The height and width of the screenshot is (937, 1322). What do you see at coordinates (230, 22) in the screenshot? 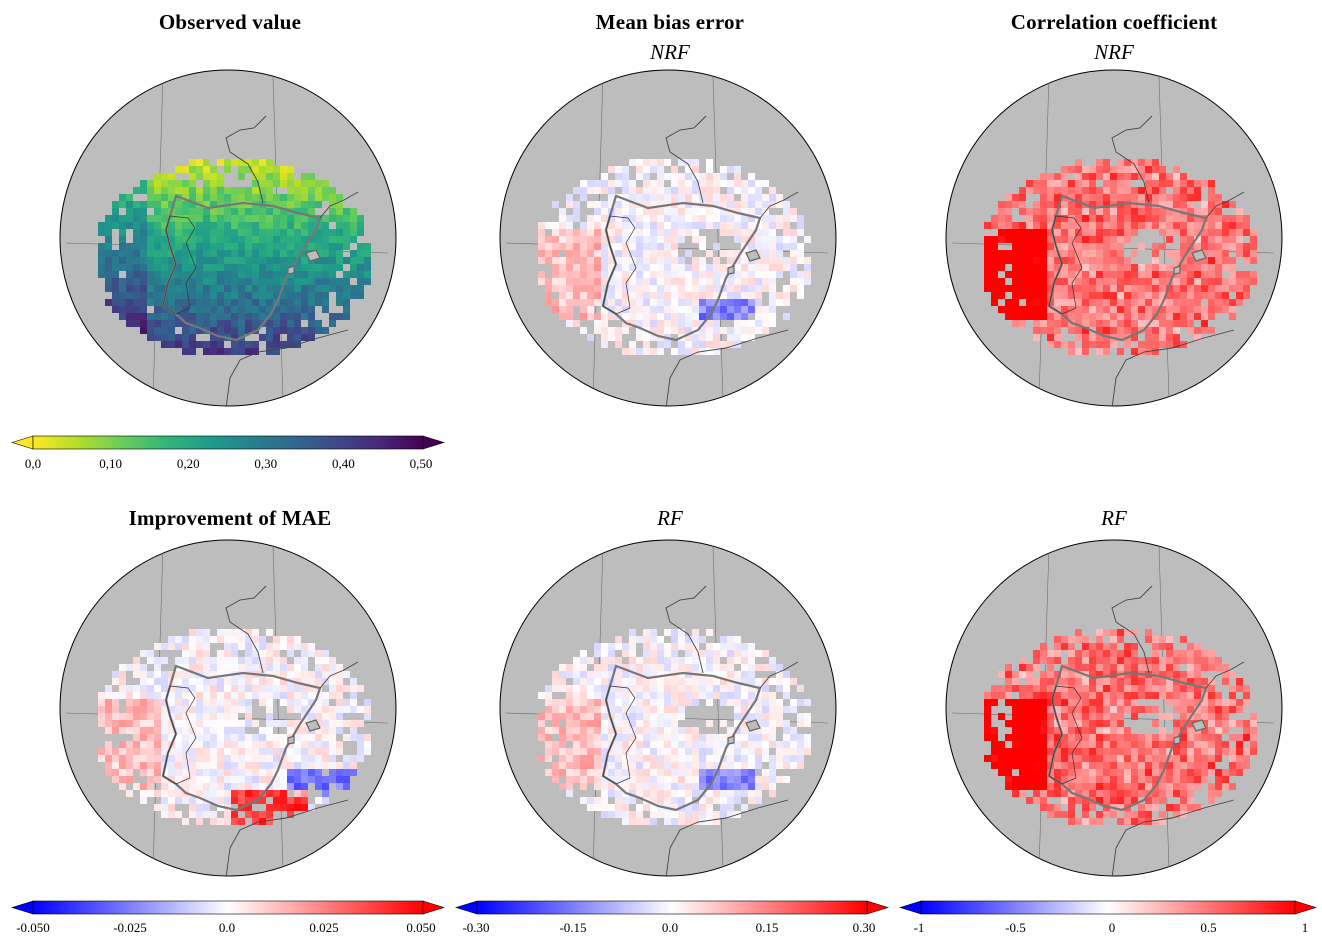
I see `panel-title-observed: Observed value` at bounding box center [230, 22].